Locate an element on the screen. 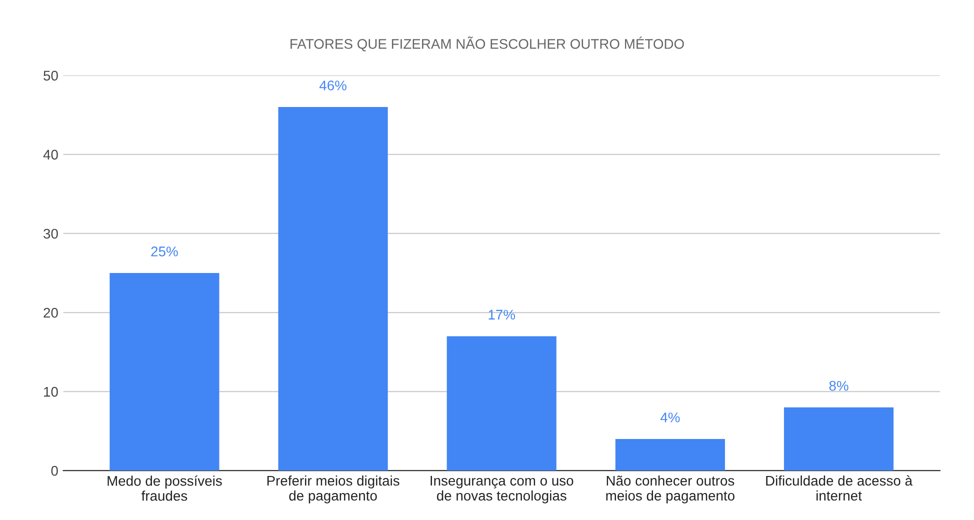 The width and height of the screenshot is (974, 520). x-tick-label: Não conhecer outros meios de pagamento is located at coordinates (670, 489).